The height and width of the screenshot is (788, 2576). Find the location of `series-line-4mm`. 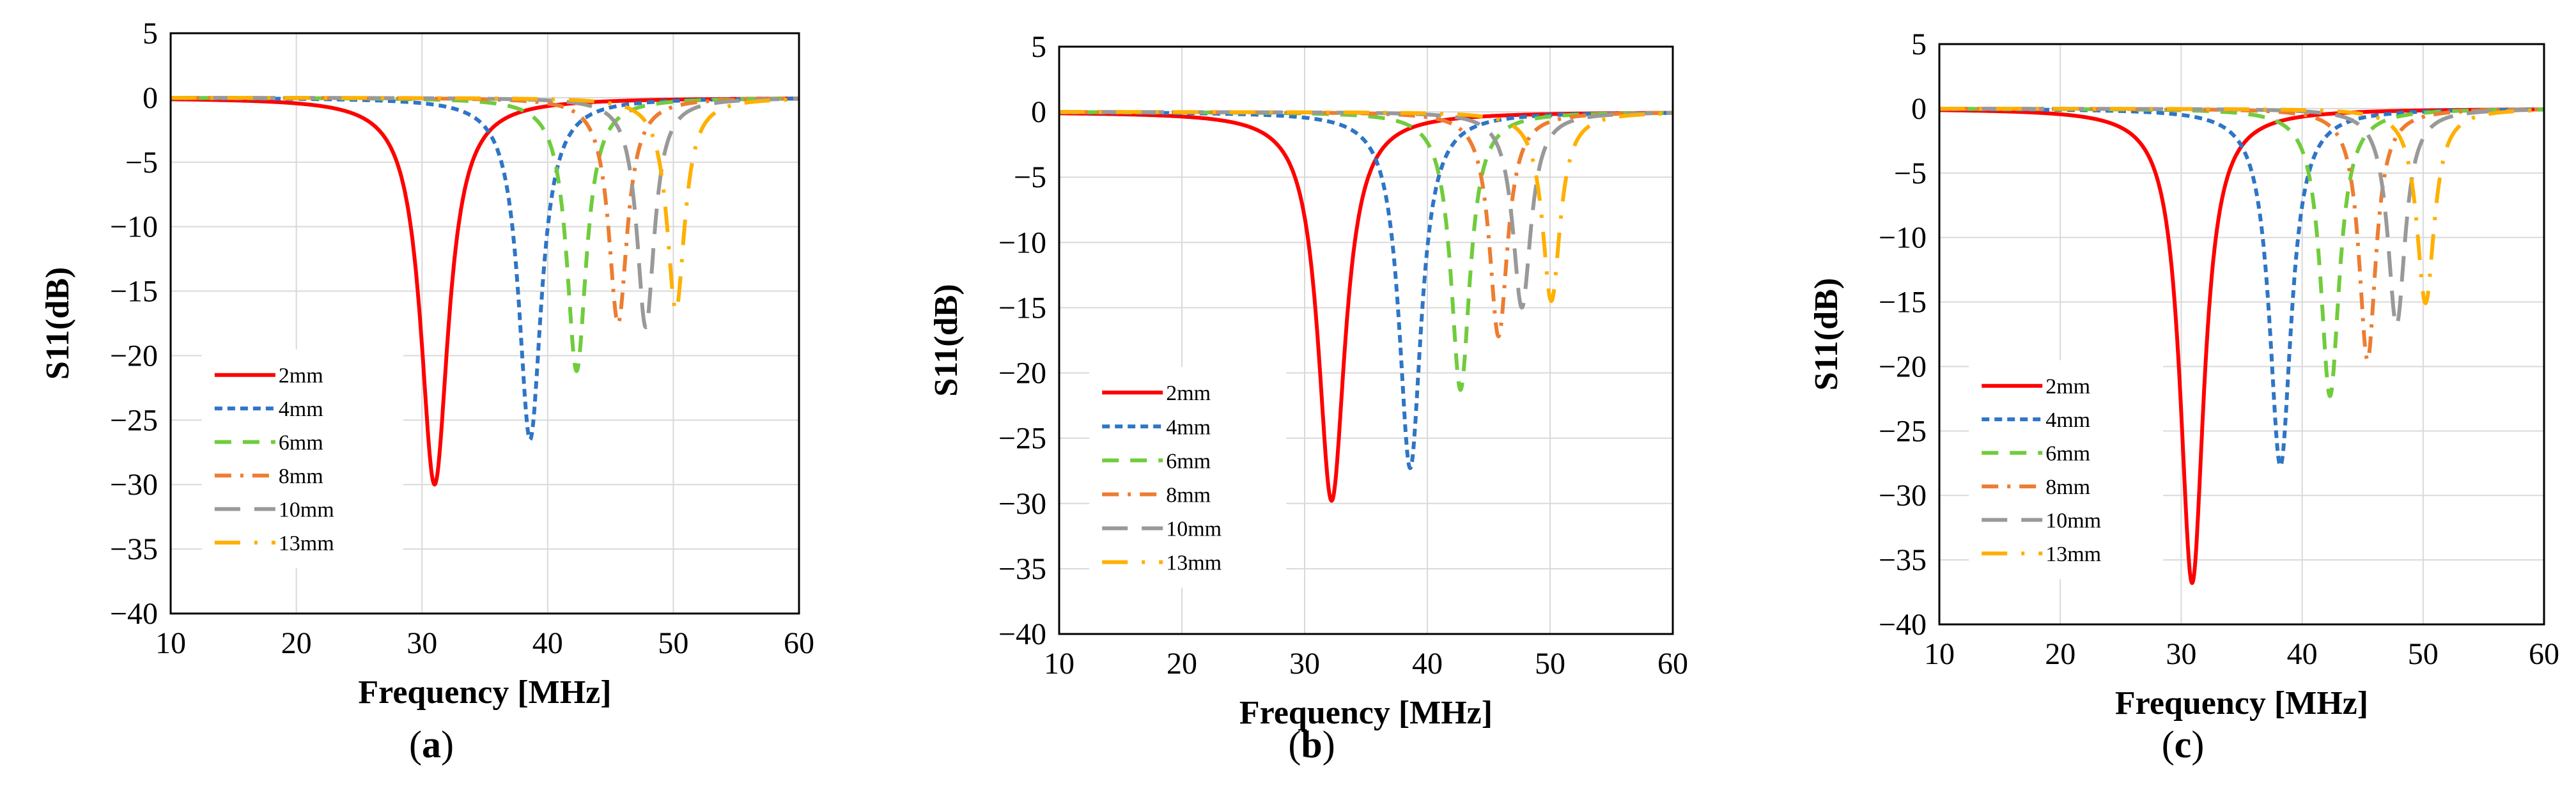

series-line-4mm is located at coordinates (2241, 287).